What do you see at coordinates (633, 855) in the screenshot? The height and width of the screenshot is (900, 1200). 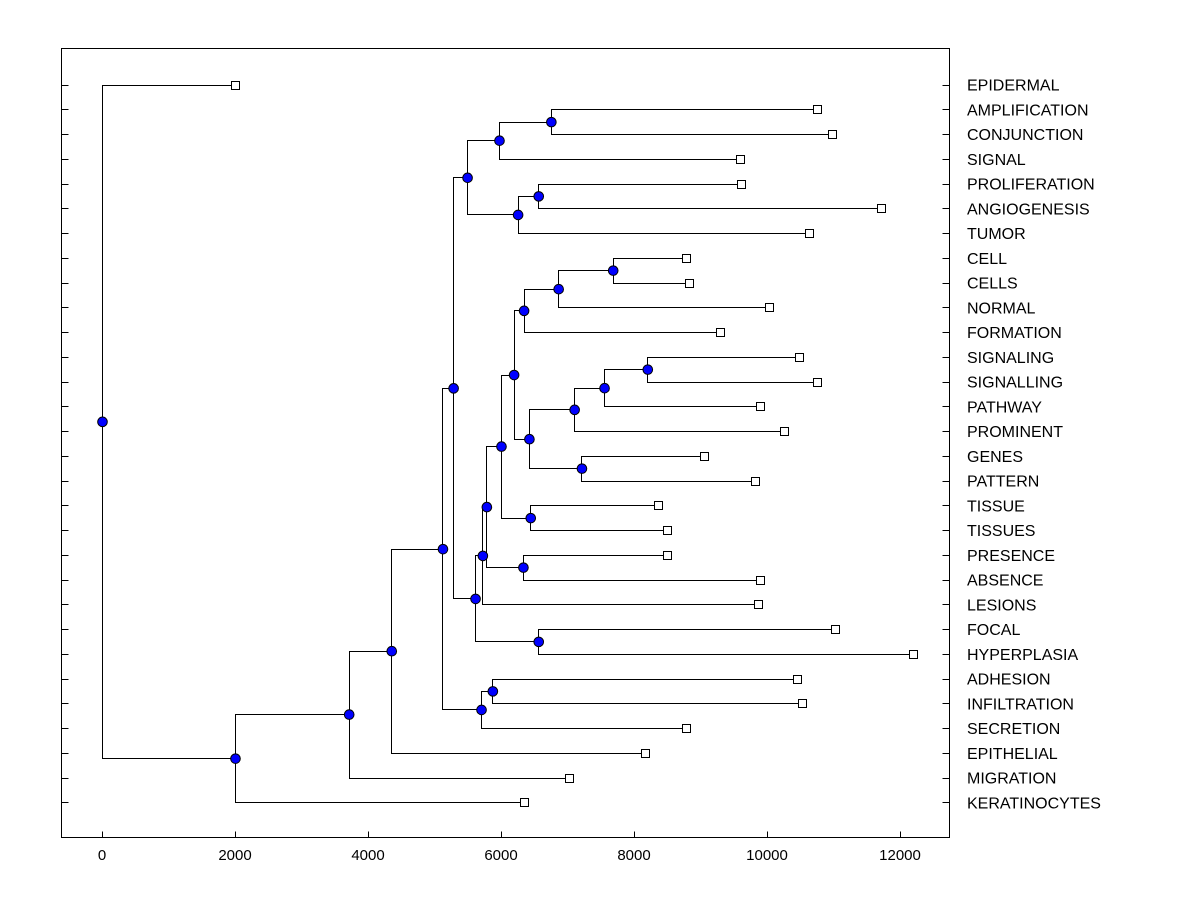 I see `x-tick-label: 8000` at bounding box center [633, 855].